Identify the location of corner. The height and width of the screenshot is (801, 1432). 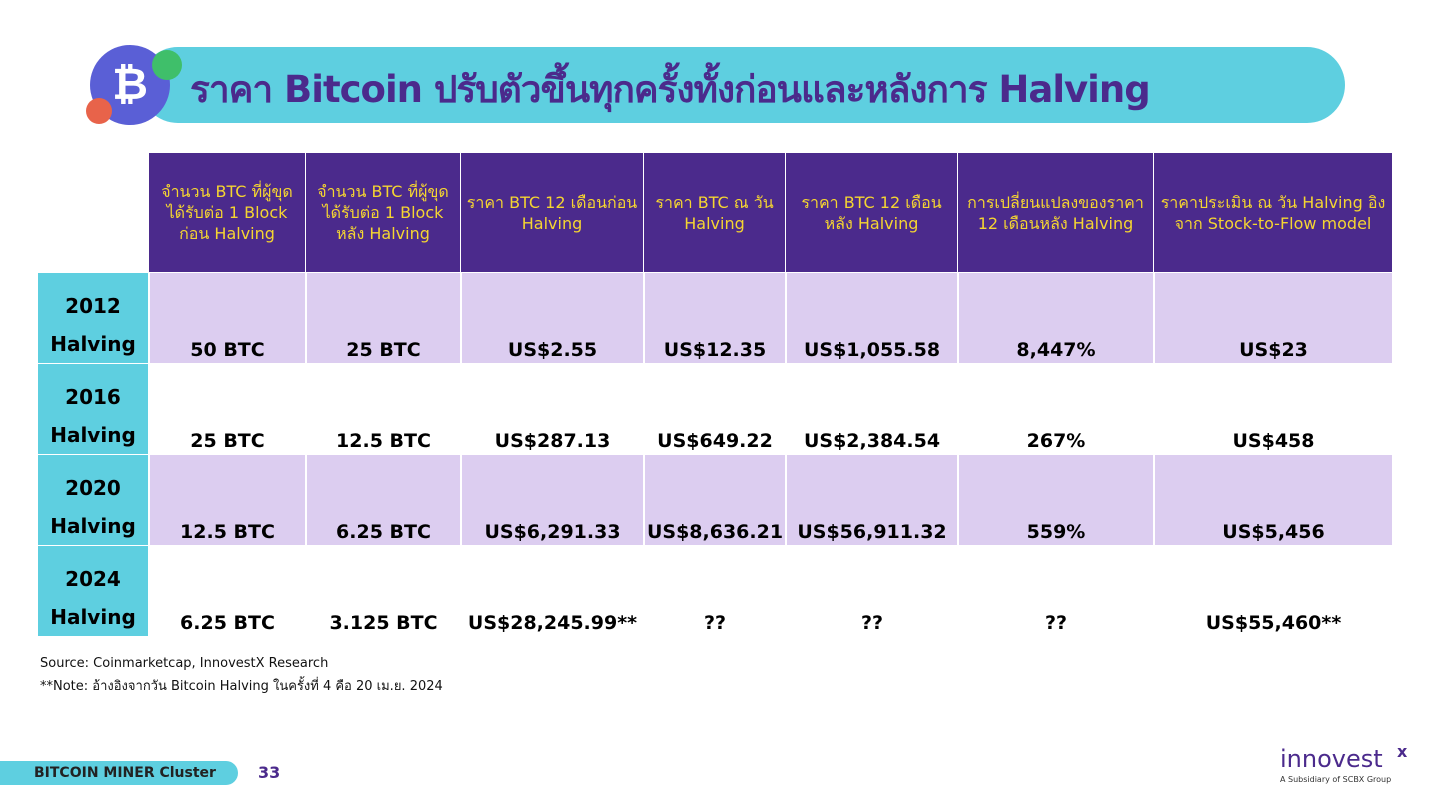
(93, 212).